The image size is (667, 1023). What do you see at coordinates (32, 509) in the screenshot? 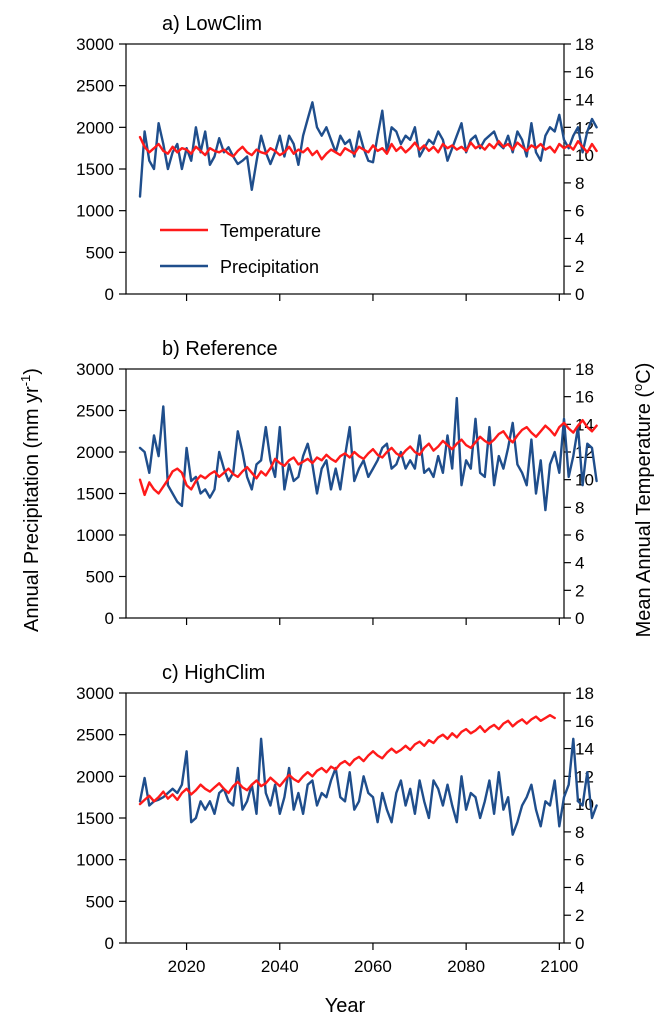
I see `left-axis-title-main: Annual Precipitation (mm yr` at bounding box center [32, 509].